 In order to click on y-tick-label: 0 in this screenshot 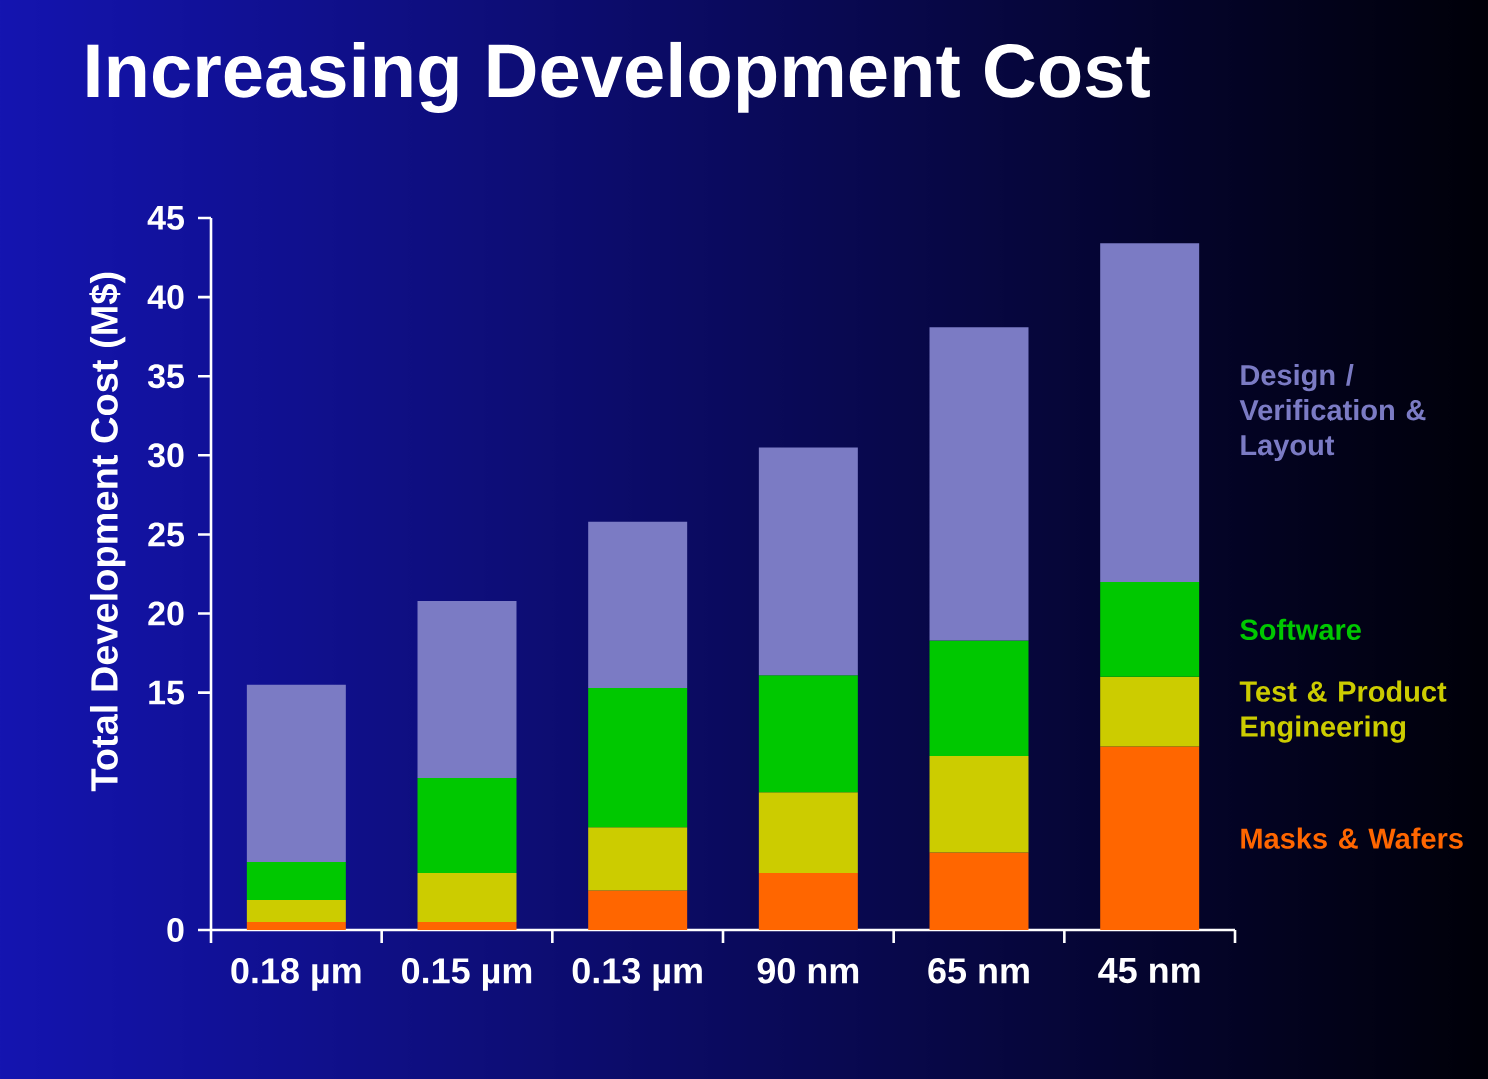, I will do `click(175, 930)`.